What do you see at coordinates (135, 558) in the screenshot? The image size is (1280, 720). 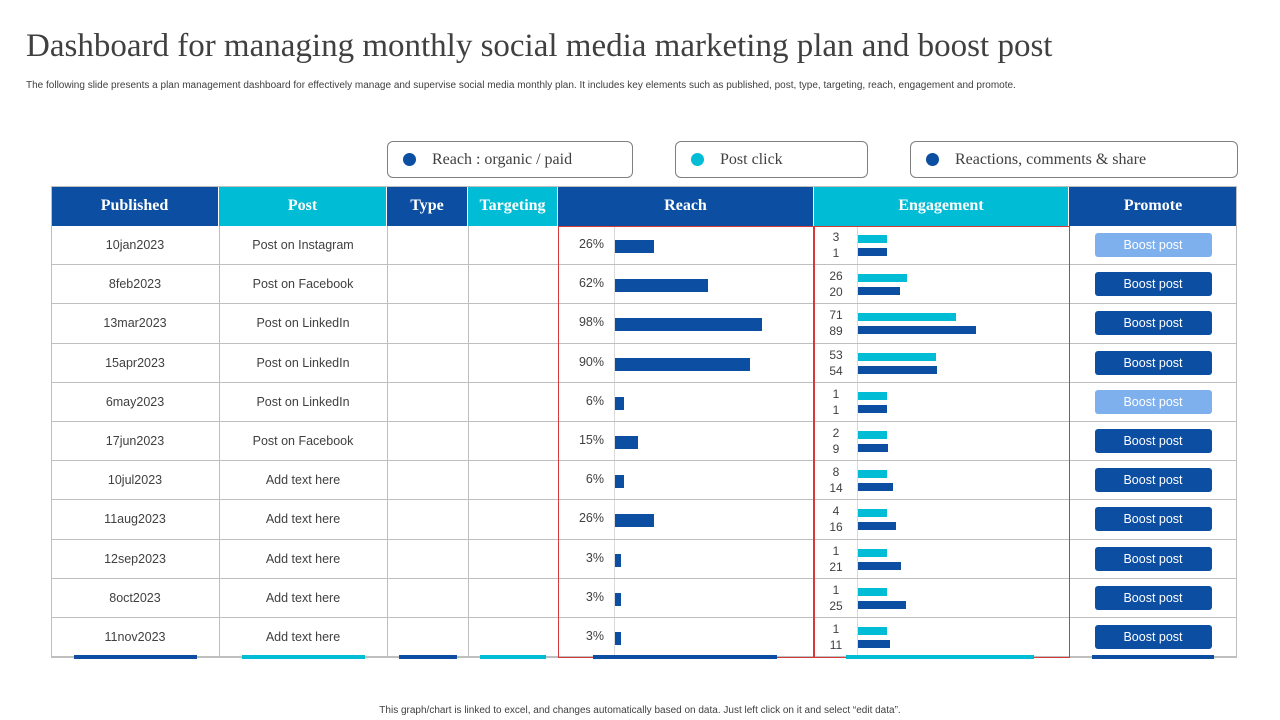 I see `published-date: 12sep2023` at bounding box center [135, 558].